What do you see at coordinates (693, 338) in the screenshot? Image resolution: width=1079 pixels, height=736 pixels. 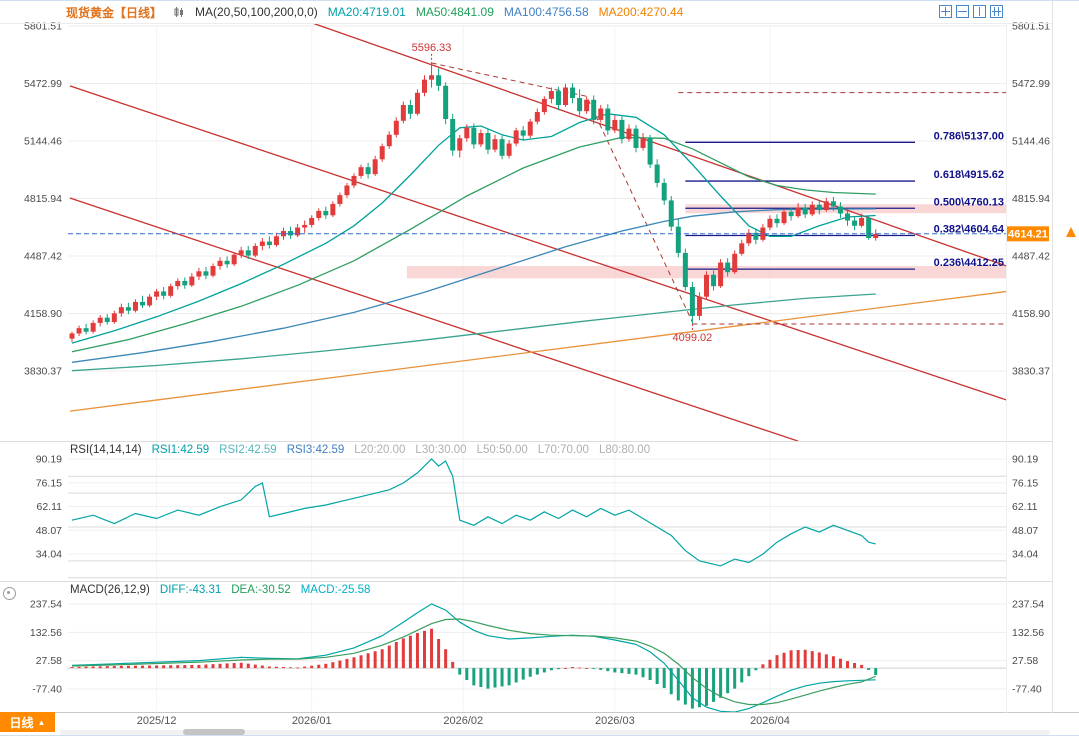 I see `svg-text: 4099.02` at bounding box center [693, 338].